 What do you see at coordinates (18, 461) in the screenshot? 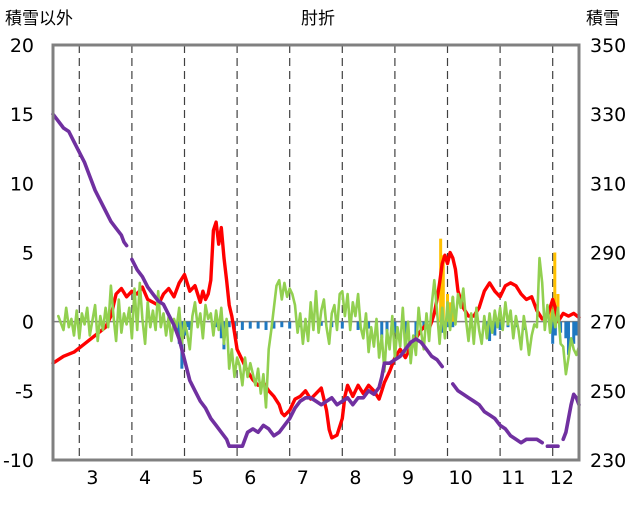
I see `left-tick-label: -10` at bounding box center [18, 461].